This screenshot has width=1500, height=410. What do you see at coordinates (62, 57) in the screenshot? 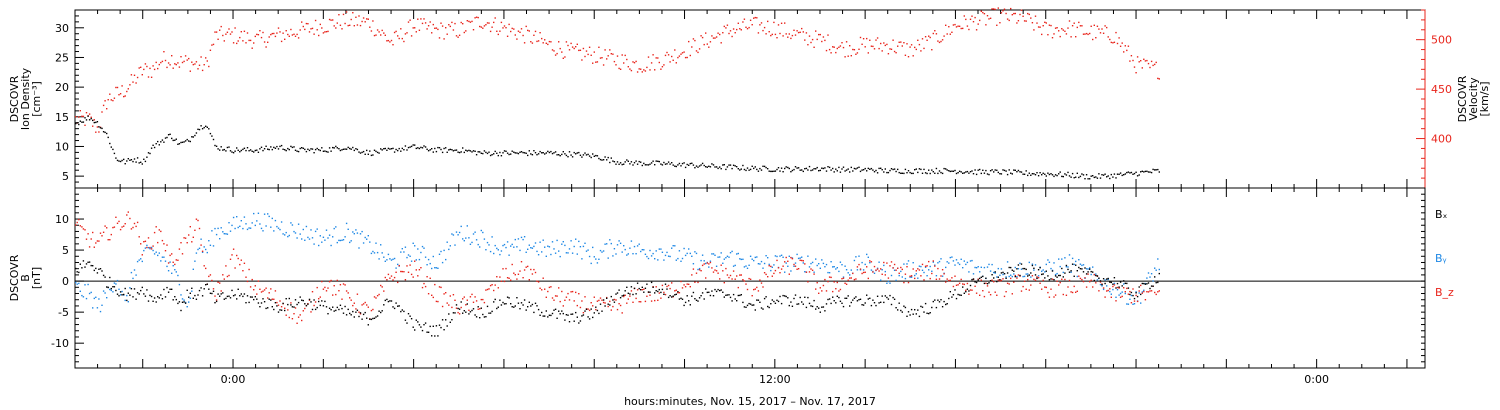
I see `y-tick-label: 25` at bounding box center [62, 57].